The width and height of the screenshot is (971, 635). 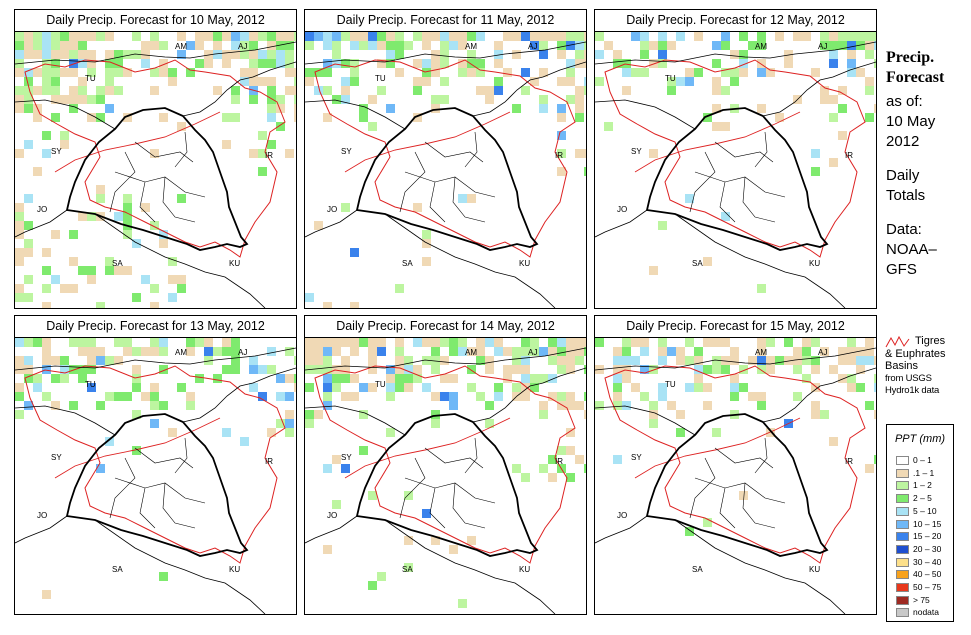 What do you see at coordinates (914, 485) in the screenshot?
I see `legend-item: 1 – 2` at bounding box center [914, 485].